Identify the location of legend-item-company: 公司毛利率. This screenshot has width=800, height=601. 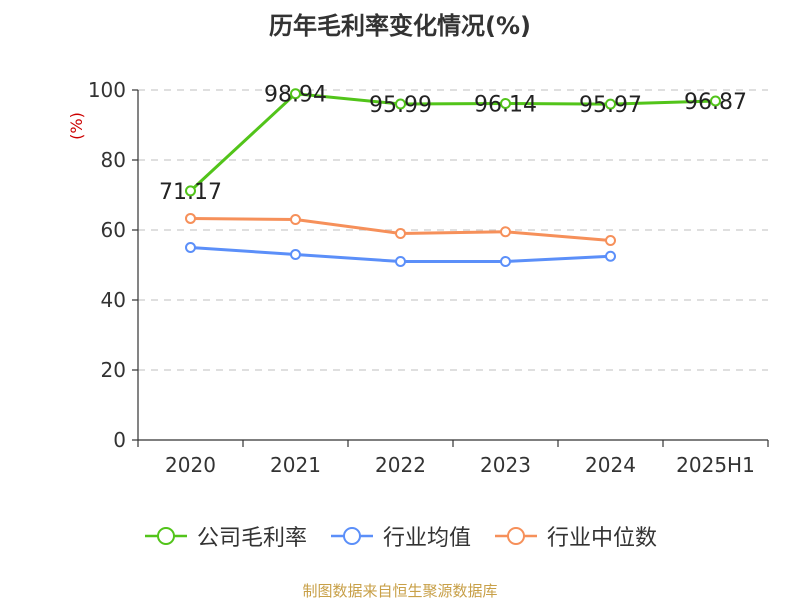
(225, 536).